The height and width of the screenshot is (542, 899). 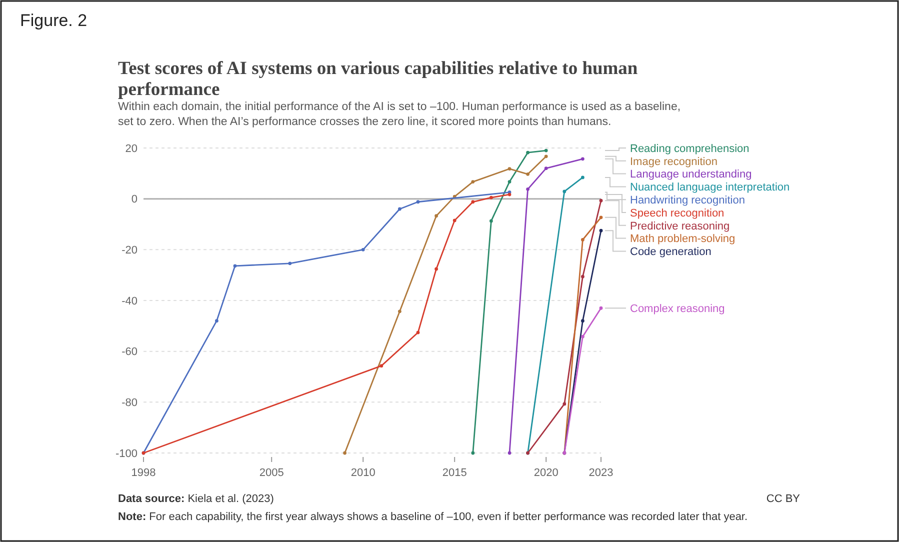 What do you see at coordinates (130, 250) in the screenshot?
I see `y-tick-label: -20` at bounding box center [130, 250].